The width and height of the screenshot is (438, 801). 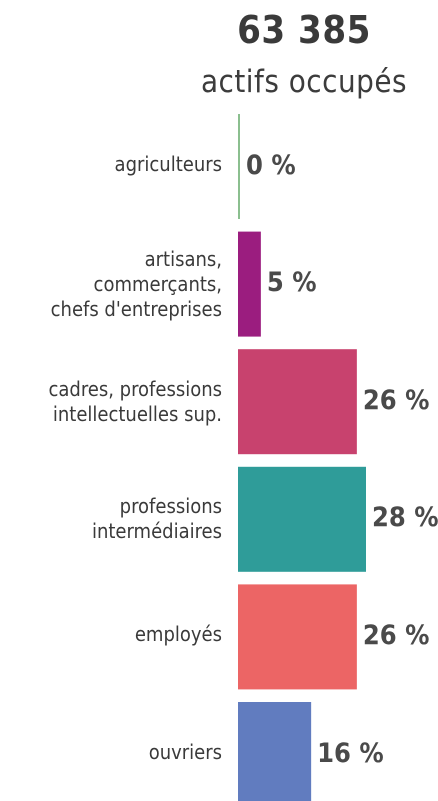 What do you see at coordinates (178, 634) in the screenshot?
I see `category-label-4: employés` at bounding box center [178, 634].